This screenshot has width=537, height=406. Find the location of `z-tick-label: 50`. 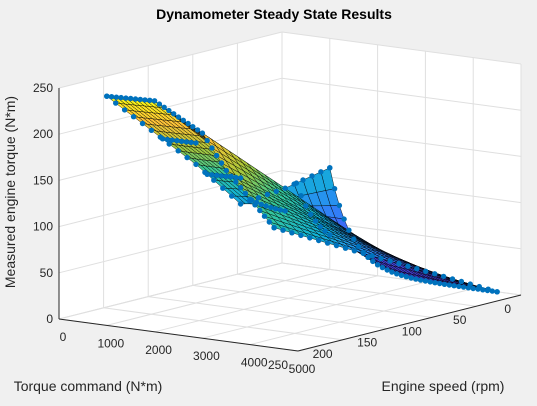

z-tick-label: 50 is located at coordinates (47, 273).